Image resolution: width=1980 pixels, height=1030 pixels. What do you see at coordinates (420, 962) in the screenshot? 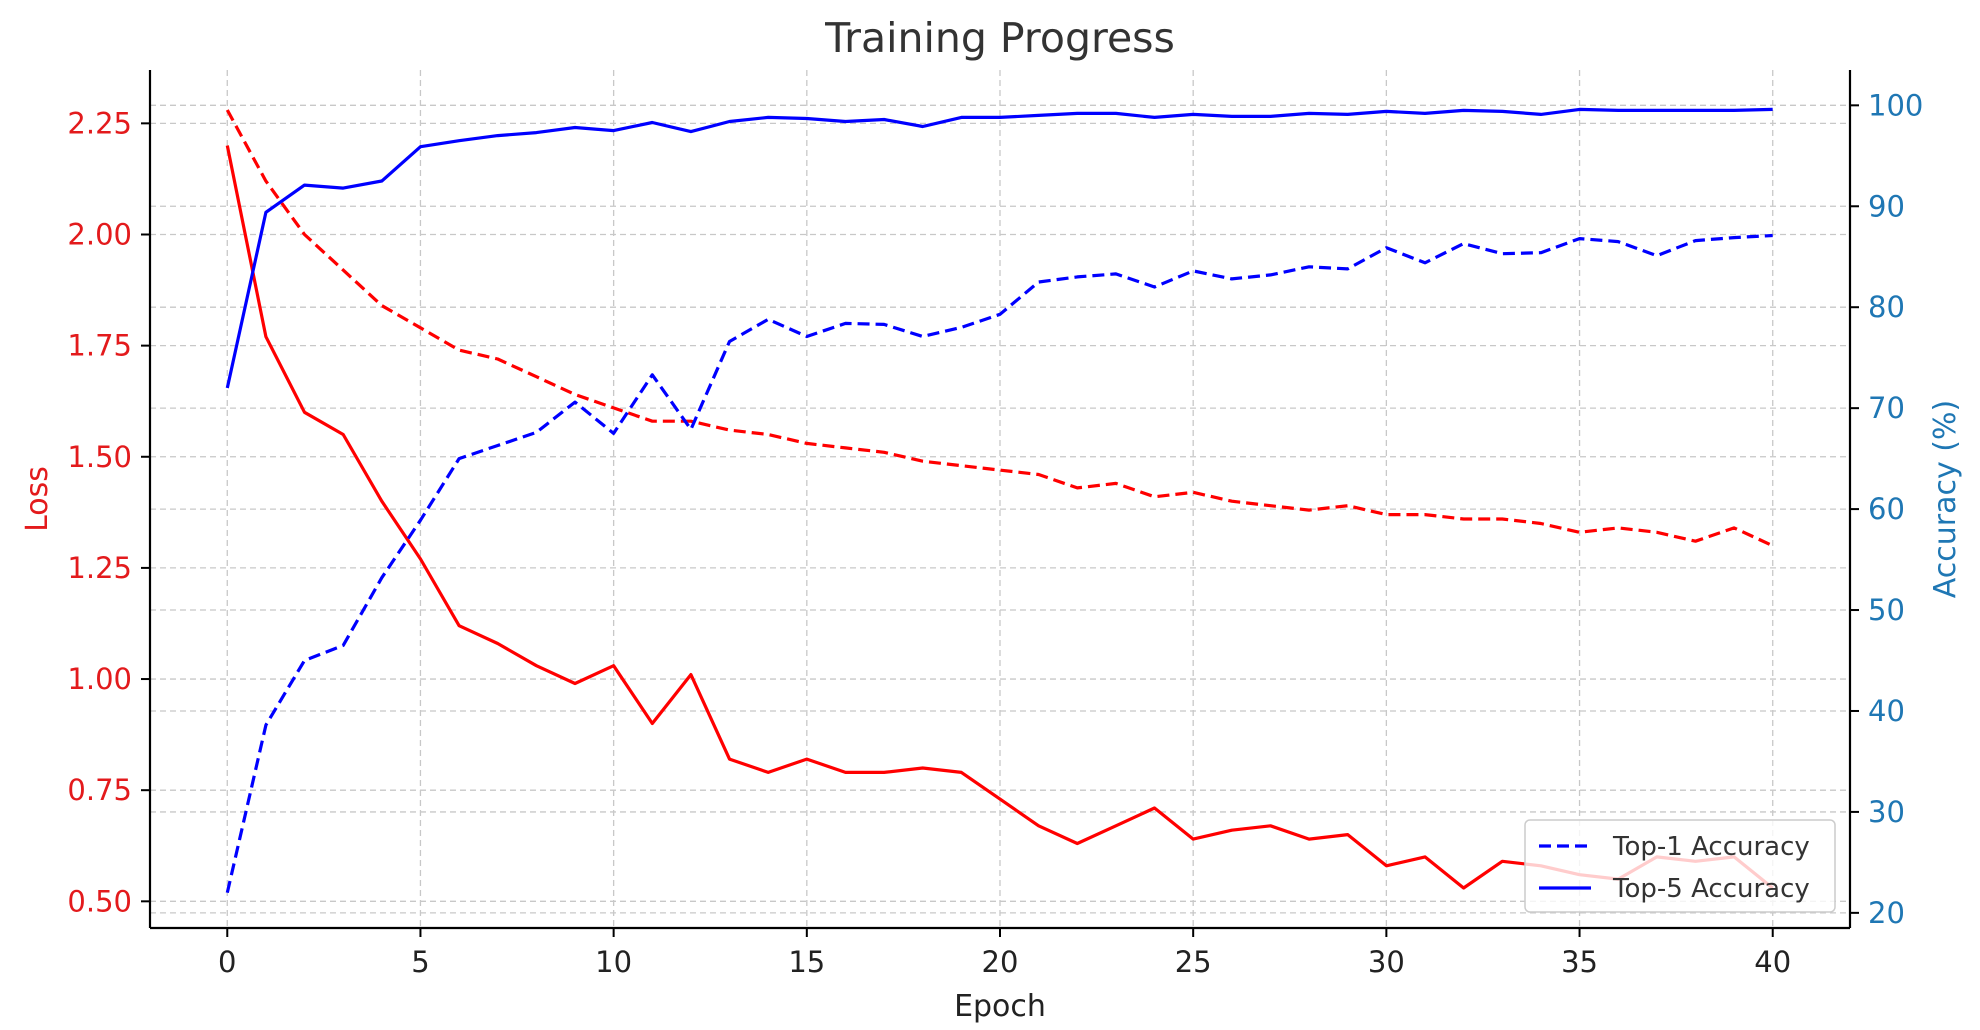
I see `x-tick-label: 5` at bounding box center [420, 962].